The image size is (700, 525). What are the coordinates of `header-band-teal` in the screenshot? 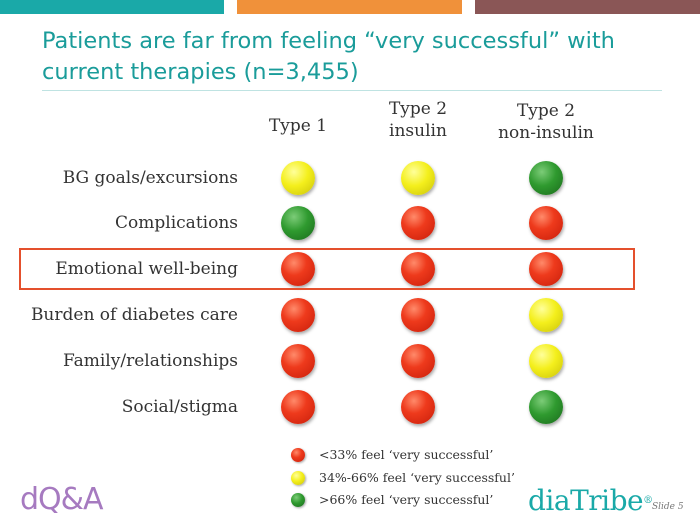 It's located at (112, 7).